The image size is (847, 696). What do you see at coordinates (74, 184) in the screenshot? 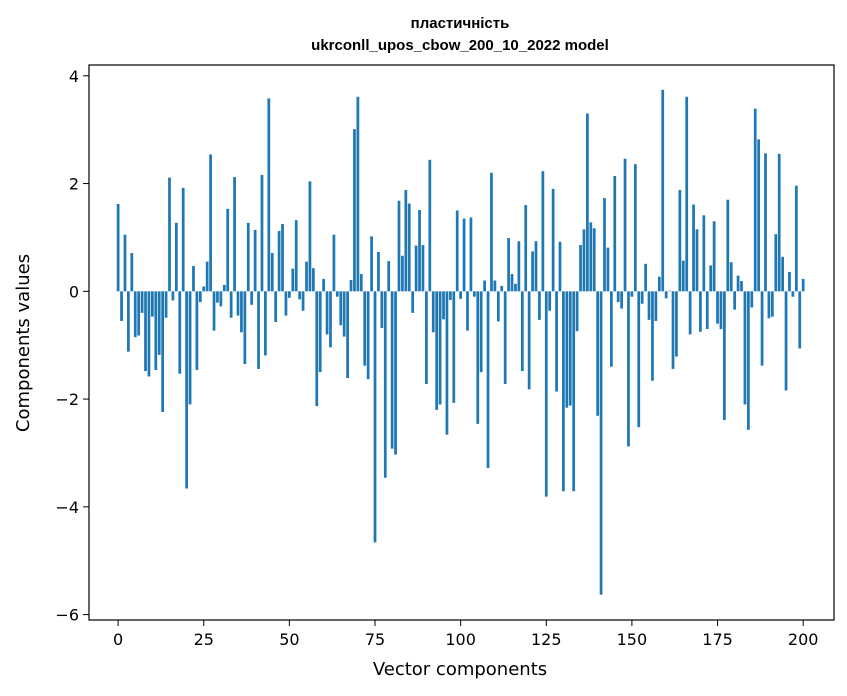
I see `y-tick-label: 2` at bounding box center [74, 184].